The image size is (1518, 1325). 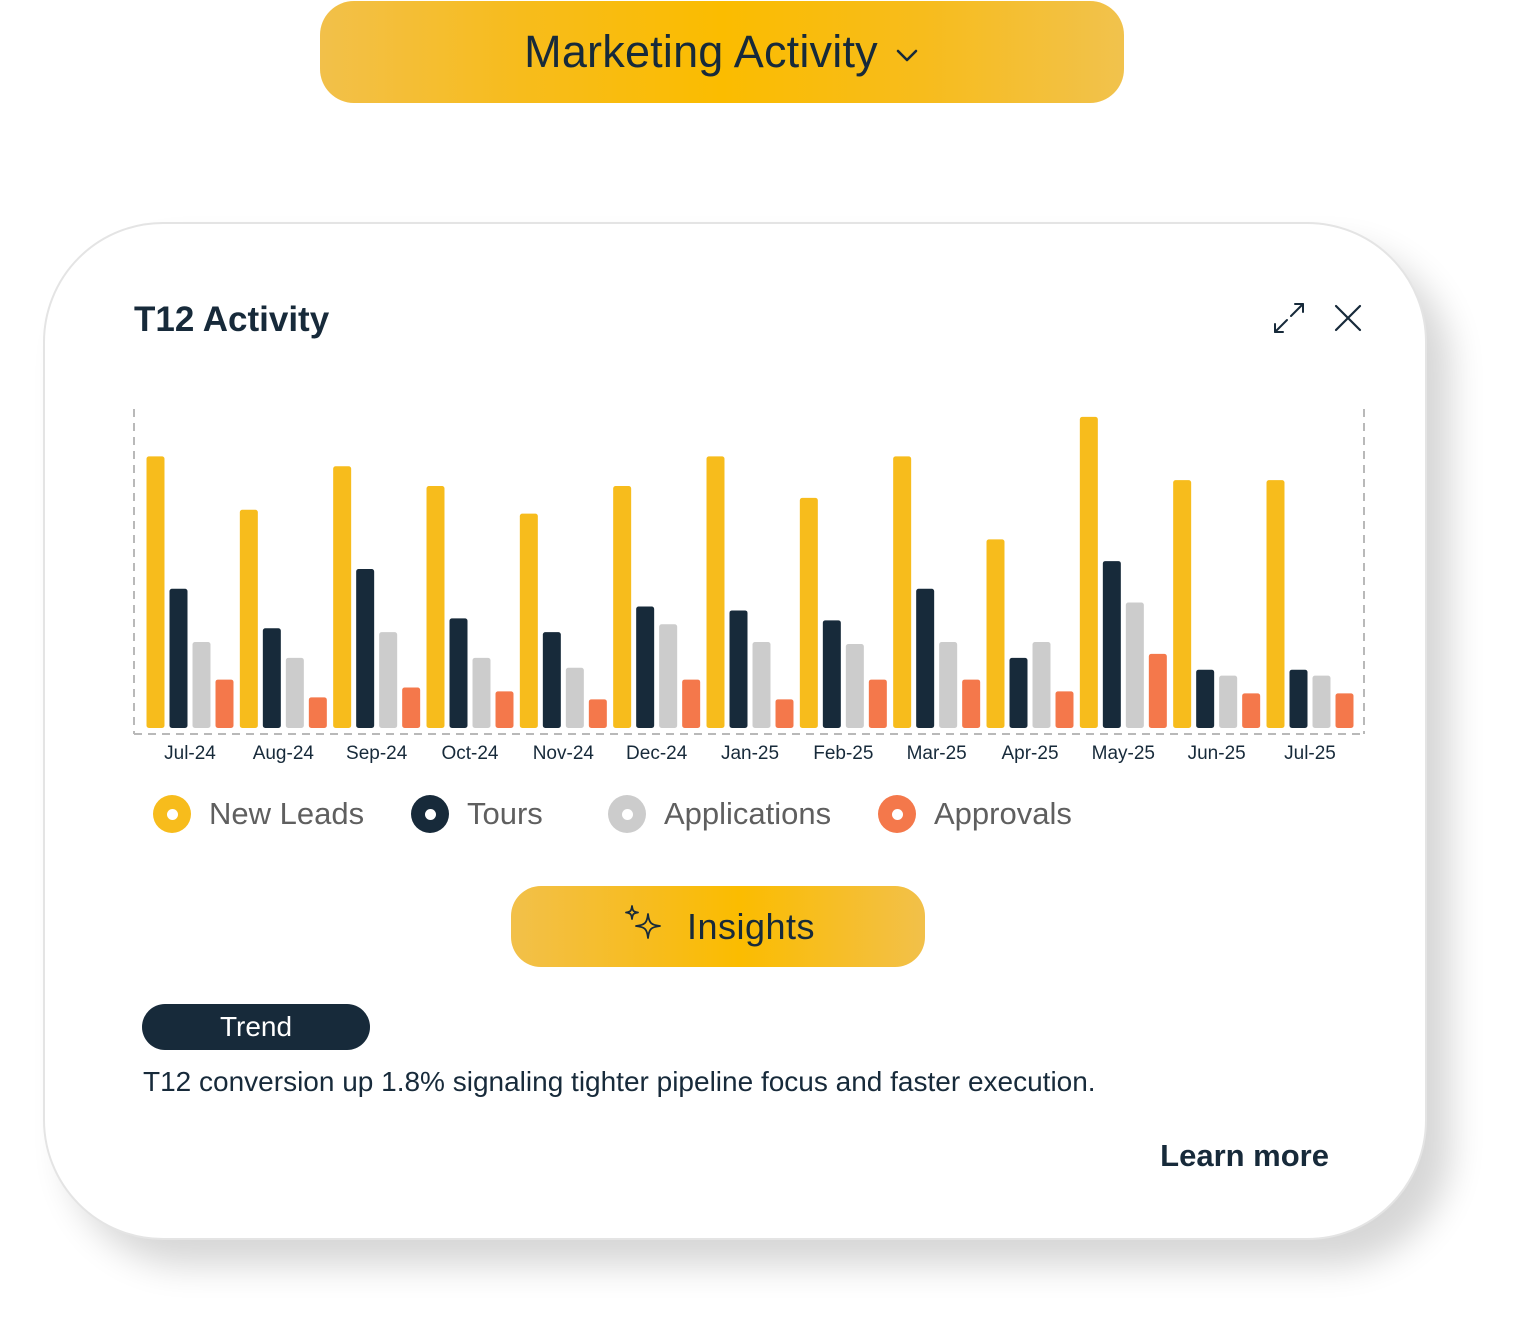 I want to click on x-tick-label: Apr-25, so click(x=1029, y=753).